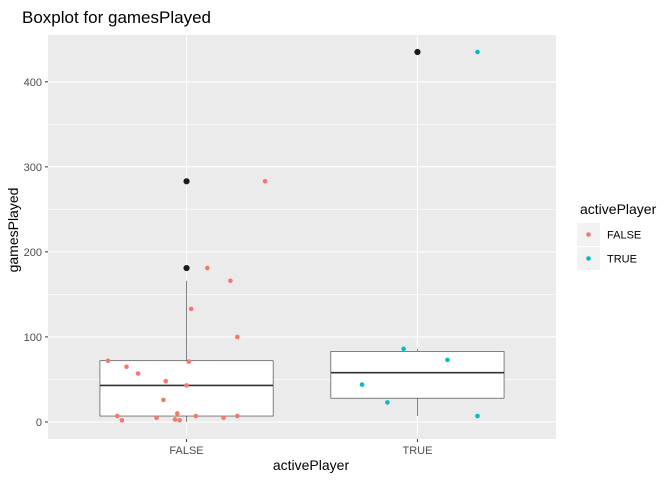 The width and height of the screenshot is (672, 480). I want to click on y-tick-label: 0, so click(39, 423).